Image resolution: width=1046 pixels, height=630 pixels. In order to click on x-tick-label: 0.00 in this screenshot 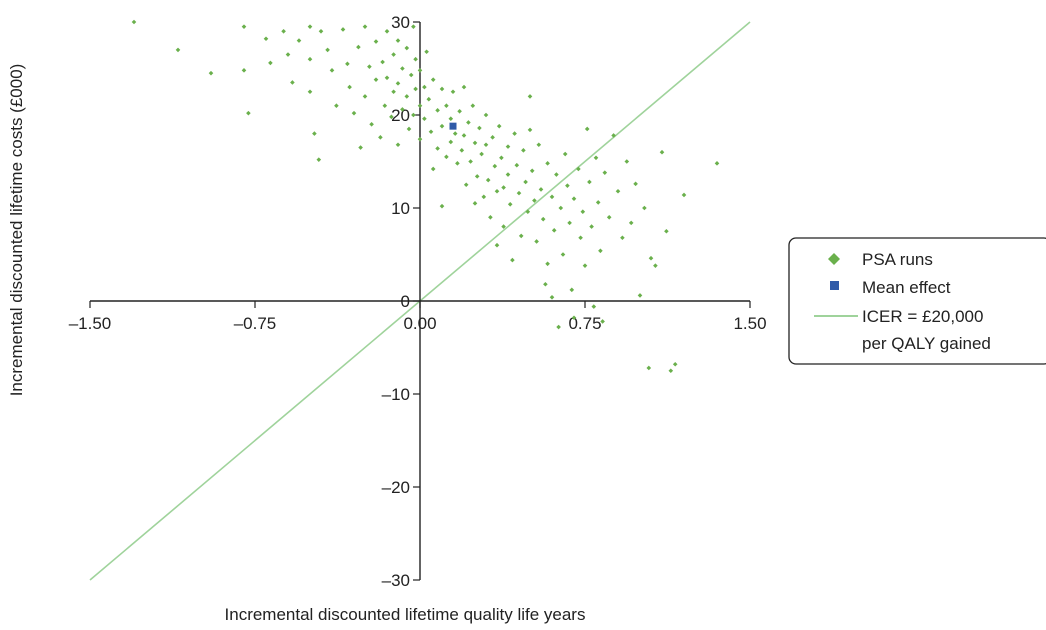, I will do `click(419, 323)`.